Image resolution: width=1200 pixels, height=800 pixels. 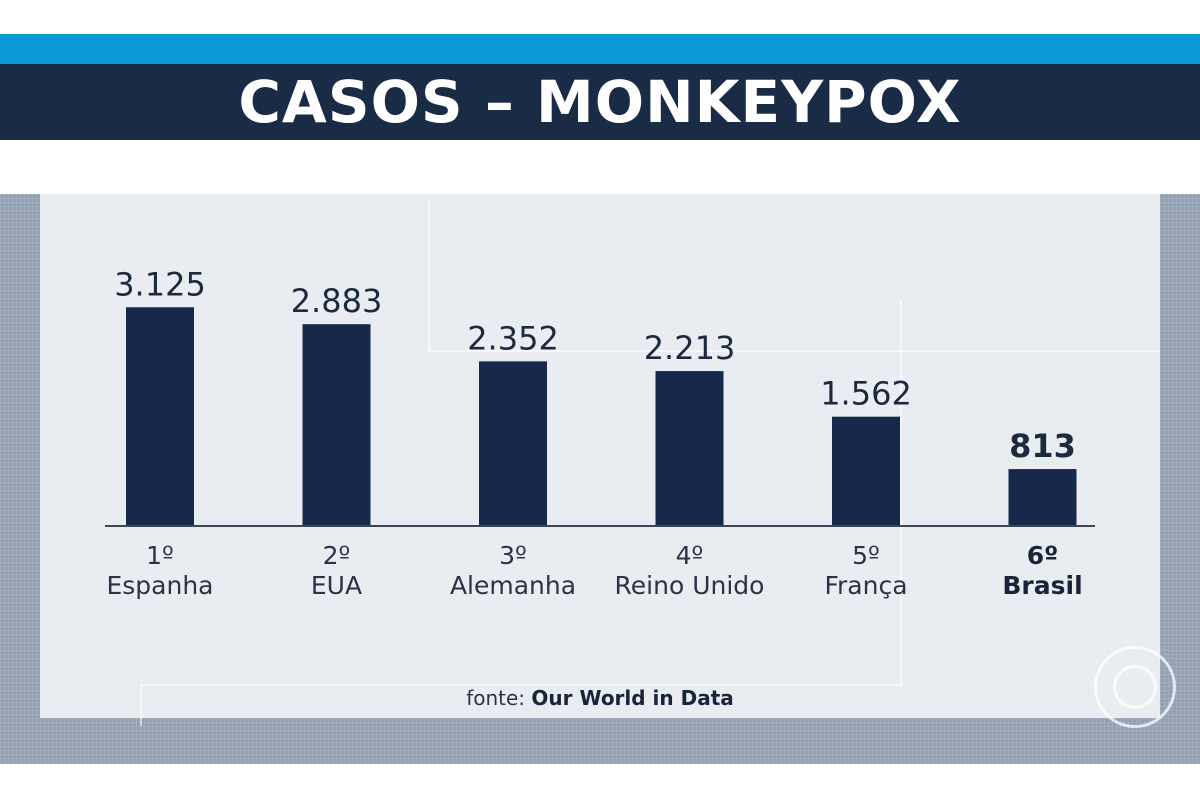 I want to click on title-bar: CASOS – MONKEYPOX, so click(x=600, y=102).